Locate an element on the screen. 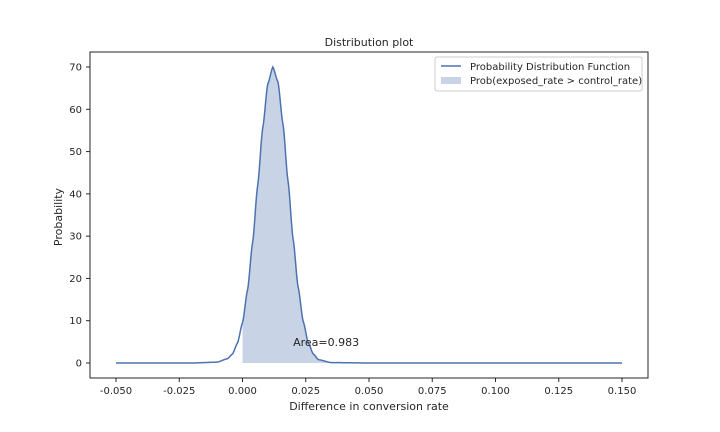 This screenshot has width=720, height=432. x-tick-label: 0.150 is located at coordinates (622, 391).